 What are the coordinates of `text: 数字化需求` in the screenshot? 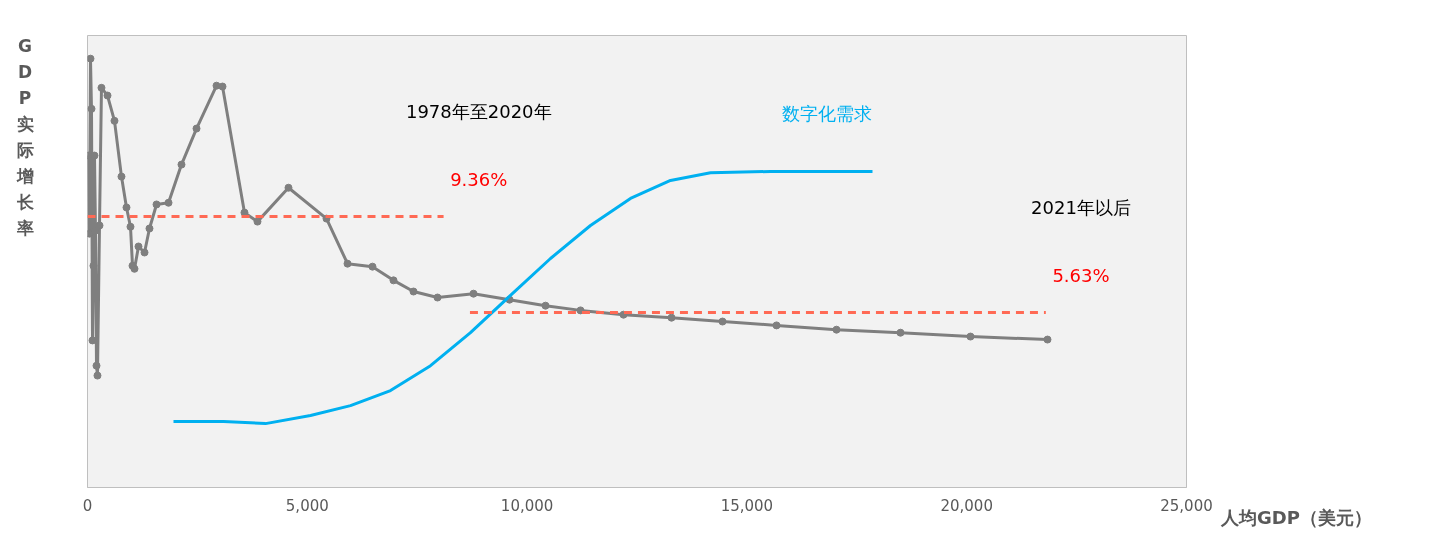 It's located at (827, 114).